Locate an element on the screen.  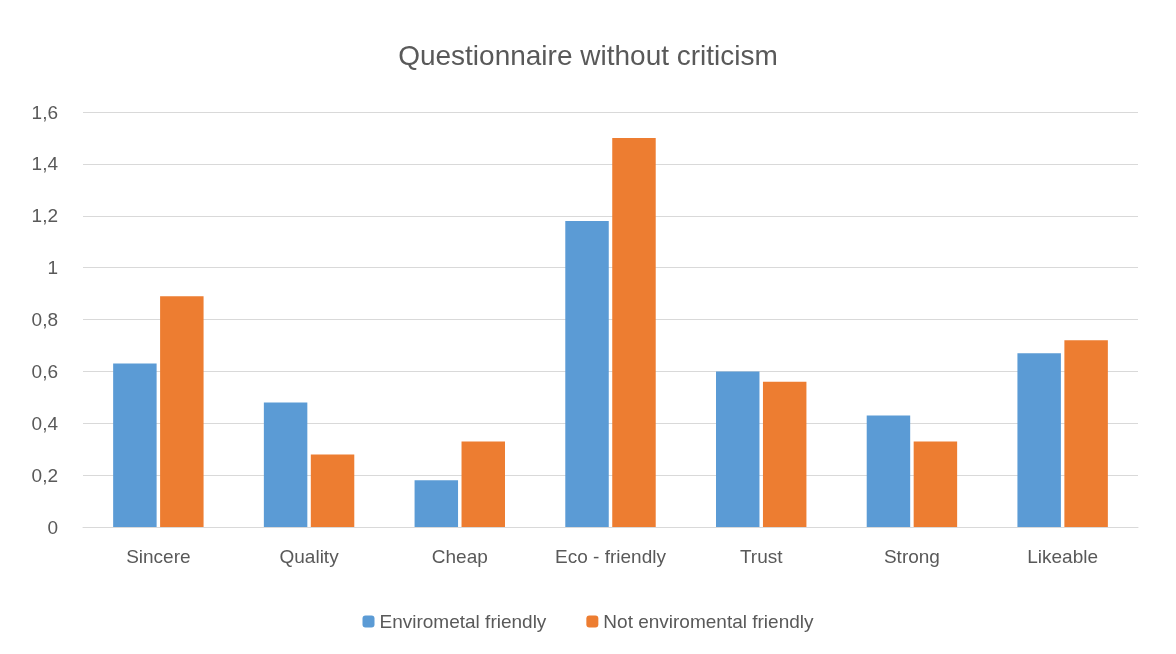
chart-title: Questionnaire without criticism is located at coordinates (588, 55).